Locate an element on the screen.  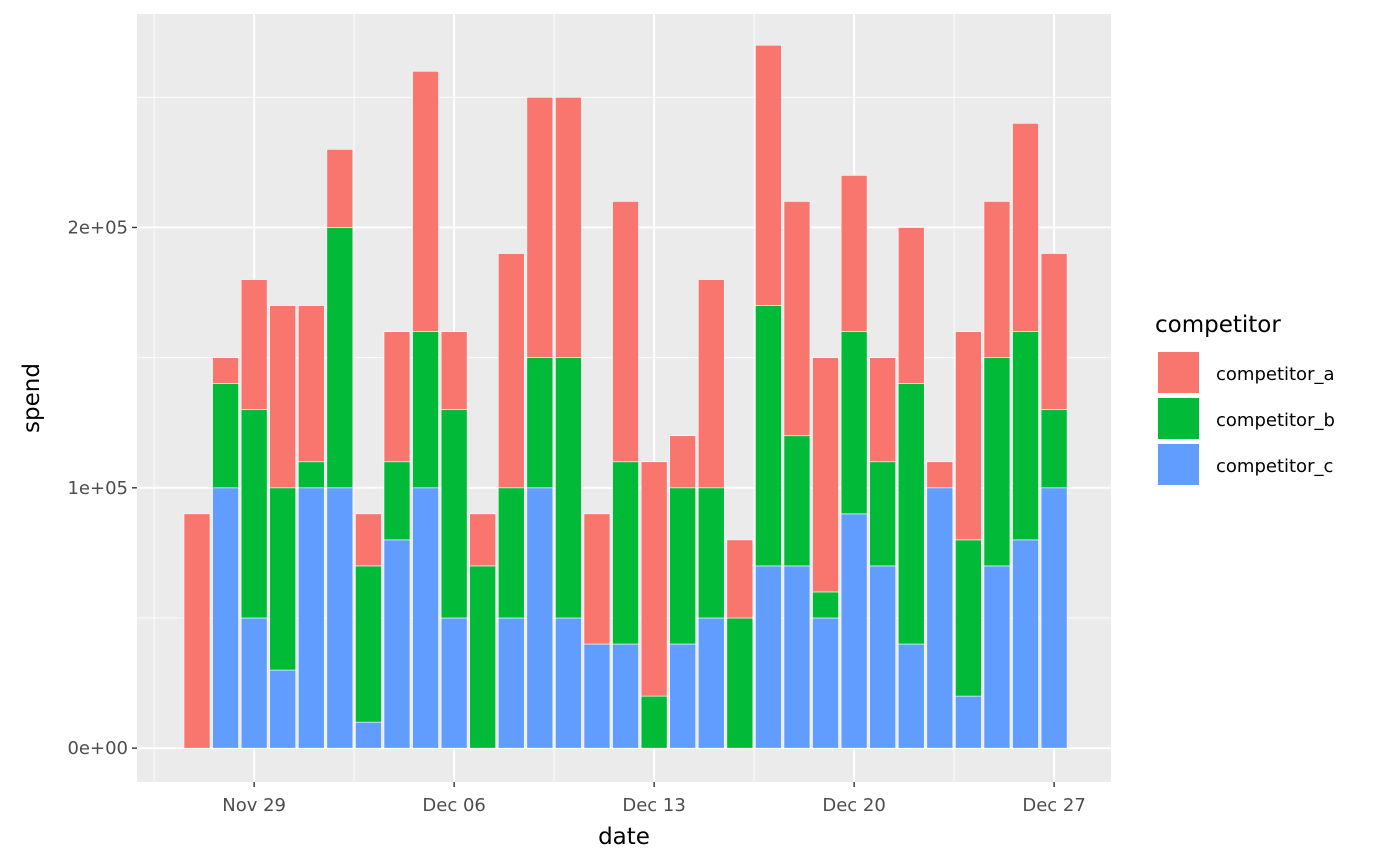
legend-key-competitor_c is located at coordinates (1178, 464).